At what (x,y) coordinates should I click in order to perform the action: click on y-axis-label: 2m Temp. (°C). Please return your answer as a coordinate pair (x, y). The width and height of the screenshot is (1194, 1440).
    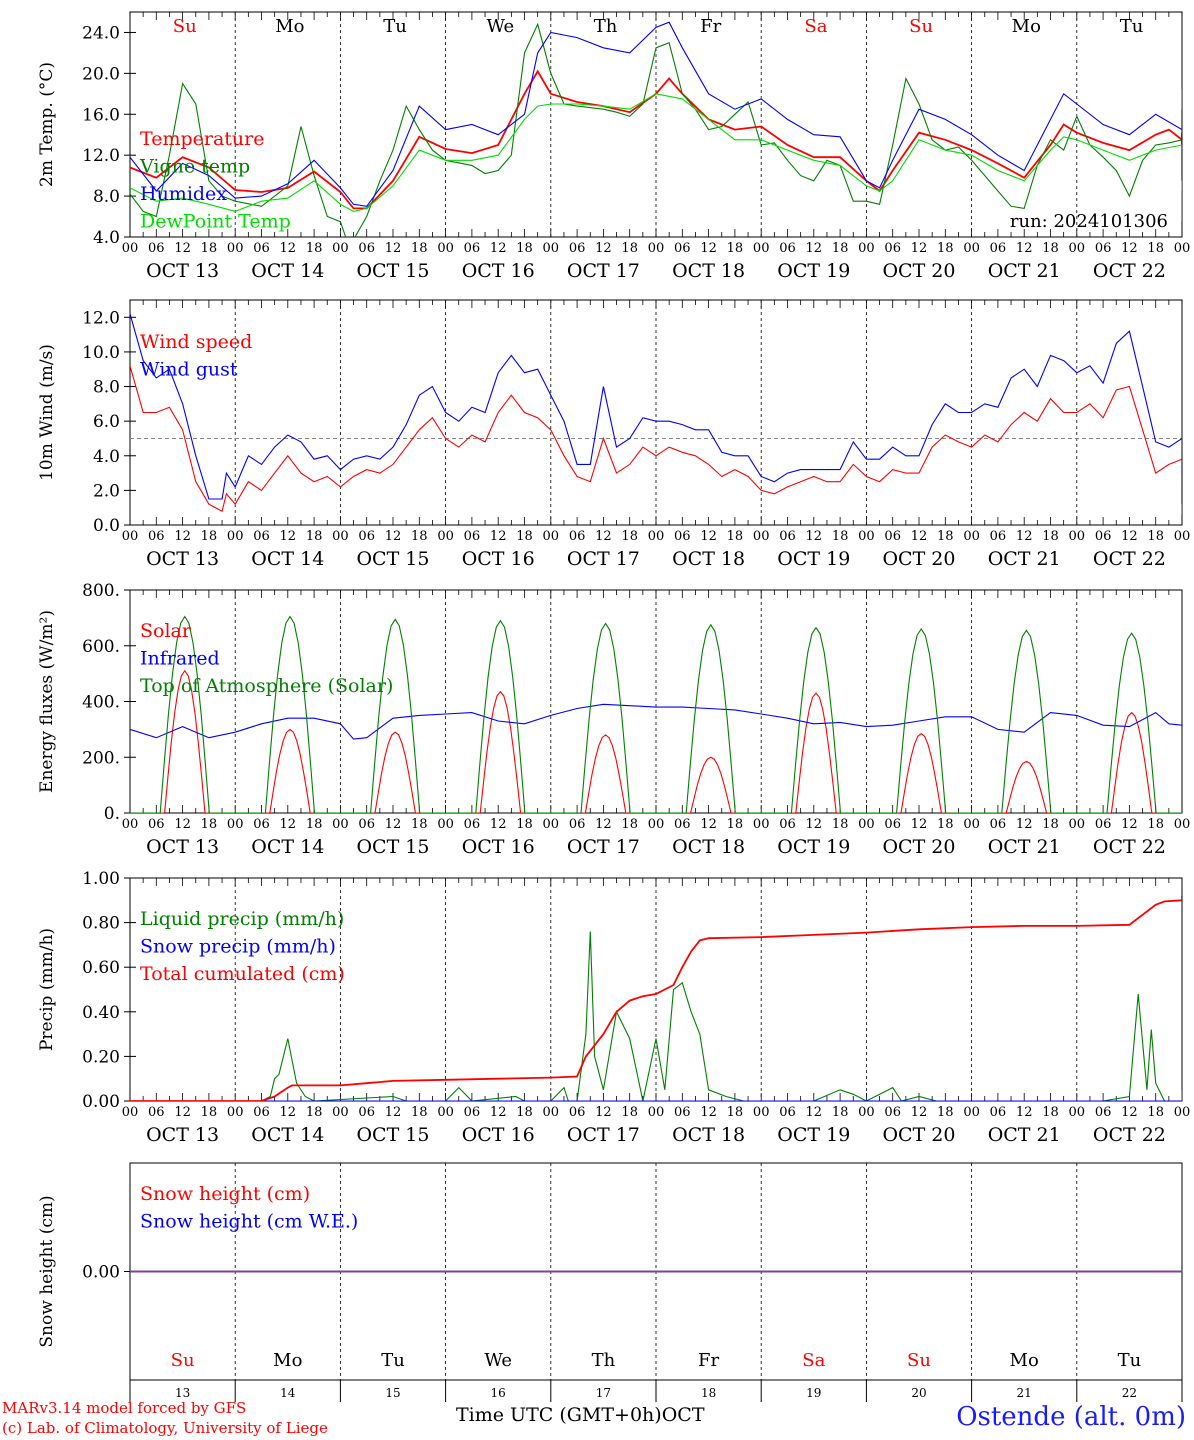
    Looking at the image, I should click on (47, 124).